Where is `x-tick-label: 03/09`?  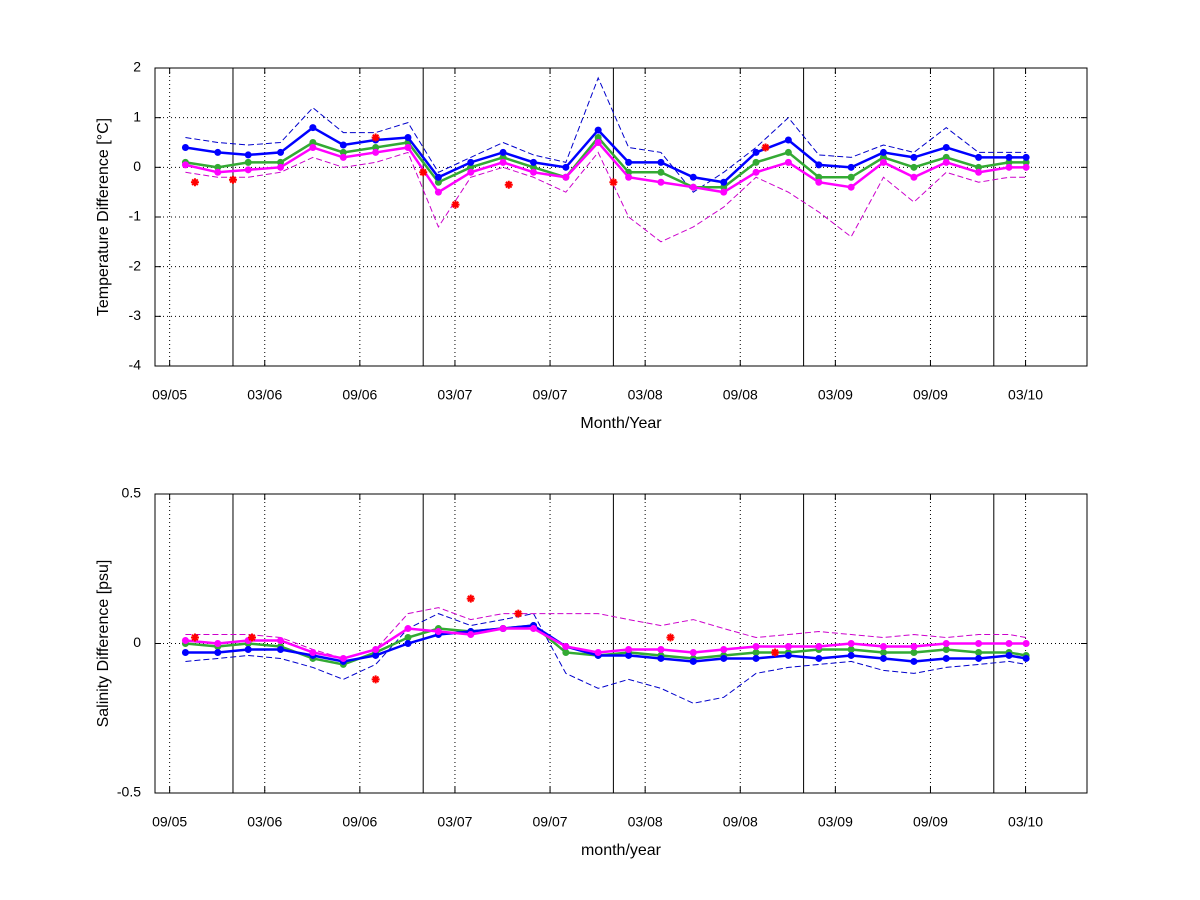
x-tick-label: 03/09 is located at coordinates (835, 395).